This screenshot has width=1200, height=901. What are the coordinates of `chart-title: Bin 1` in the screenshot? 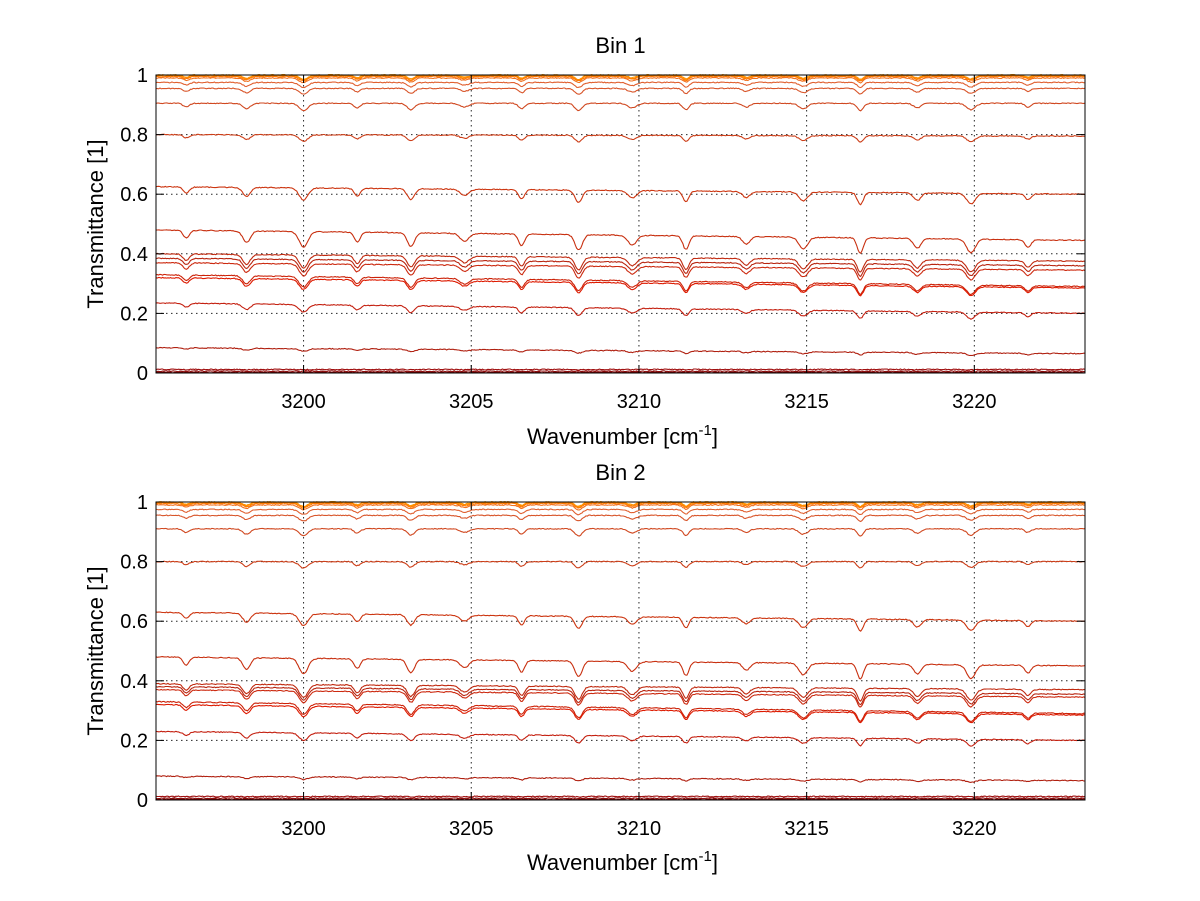 It's located at (620, 45).